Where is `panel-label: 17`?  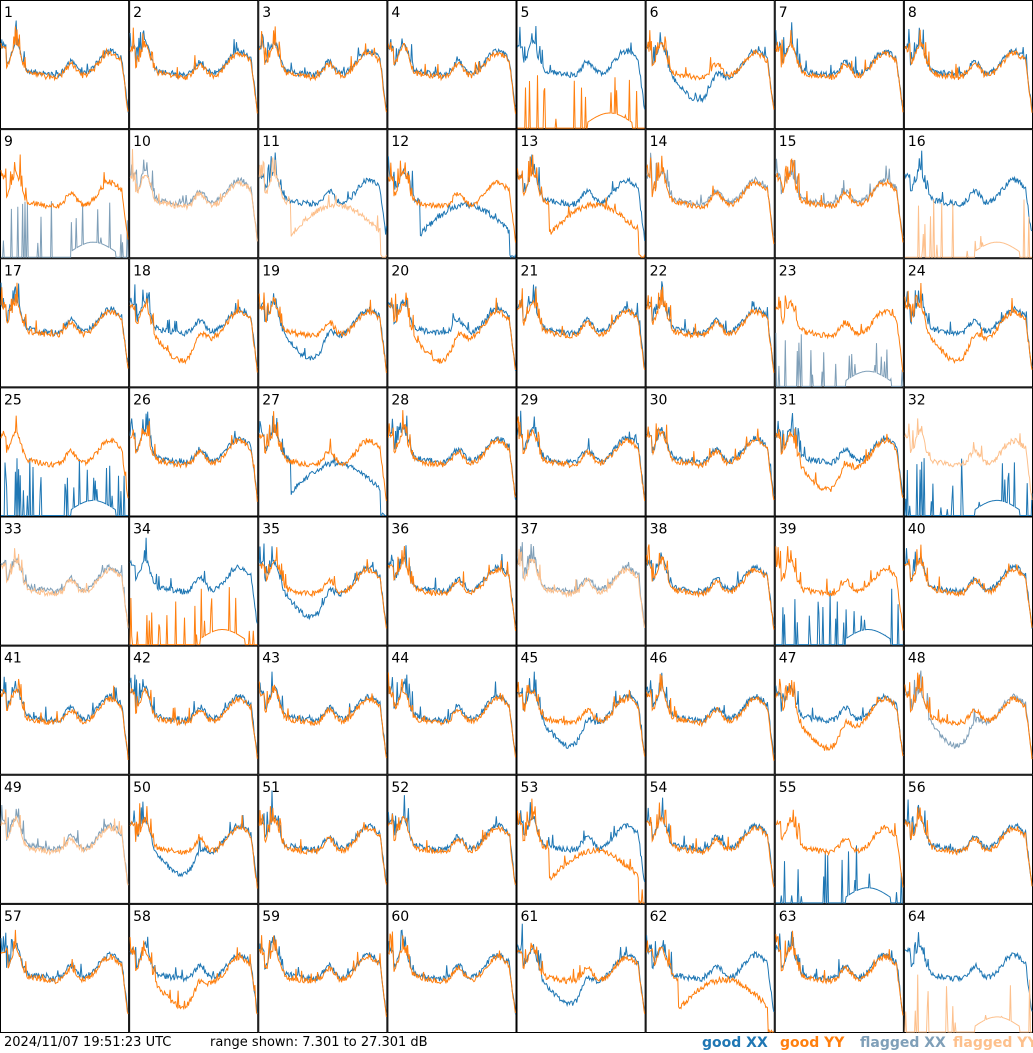
panel-label: 17 is located at coordinates (13, 271).